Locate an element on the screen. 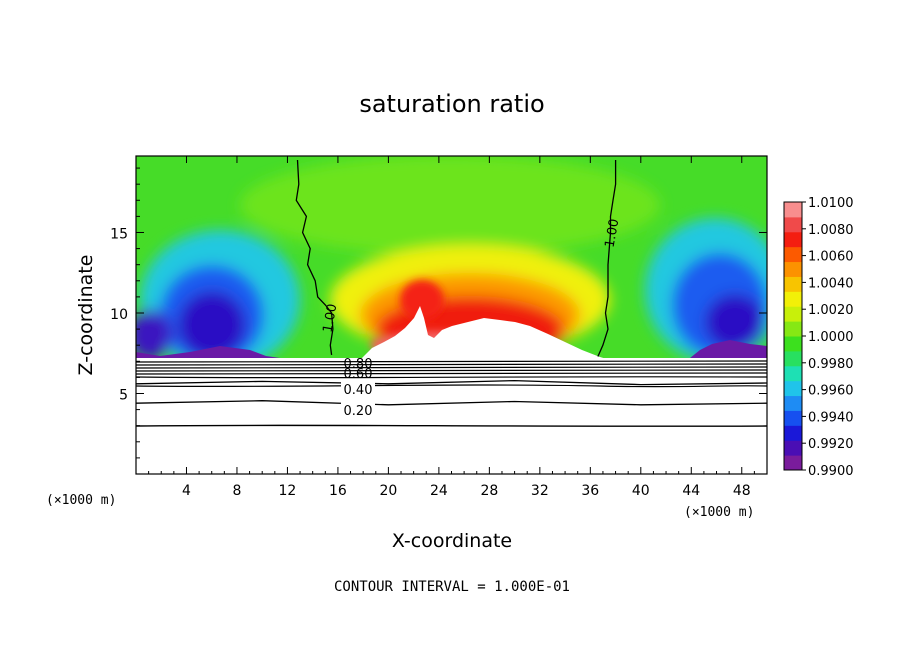 Image resolution: width=904 pixels, height=654 pixels. colorbar-label-6: 0.9980 is located at coordinates (831, 364).